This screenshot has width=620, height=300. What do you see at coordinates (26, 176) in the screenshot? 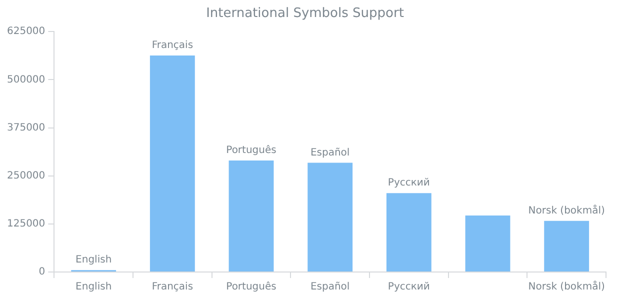
I see `y-tick-label: 250000` at bounding box center [26, 176].